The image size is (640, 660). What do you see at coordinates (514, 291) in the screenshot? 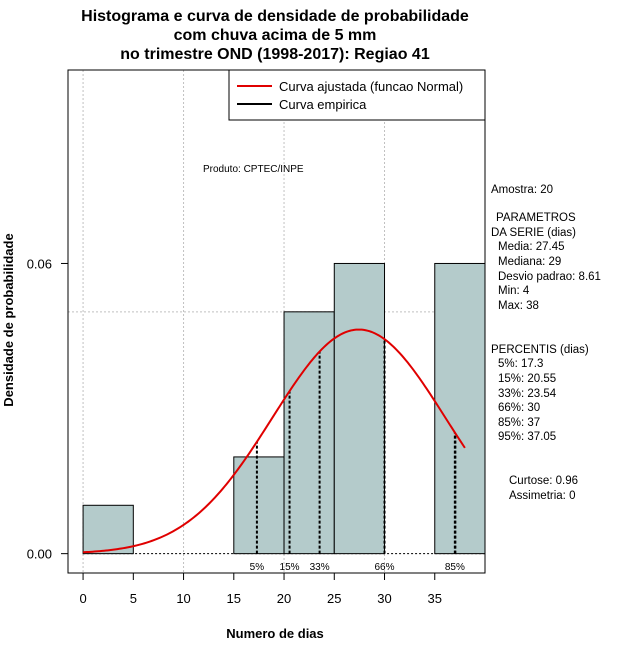
I see `stat-min: Min: 4` at bounding box center [514, 291].